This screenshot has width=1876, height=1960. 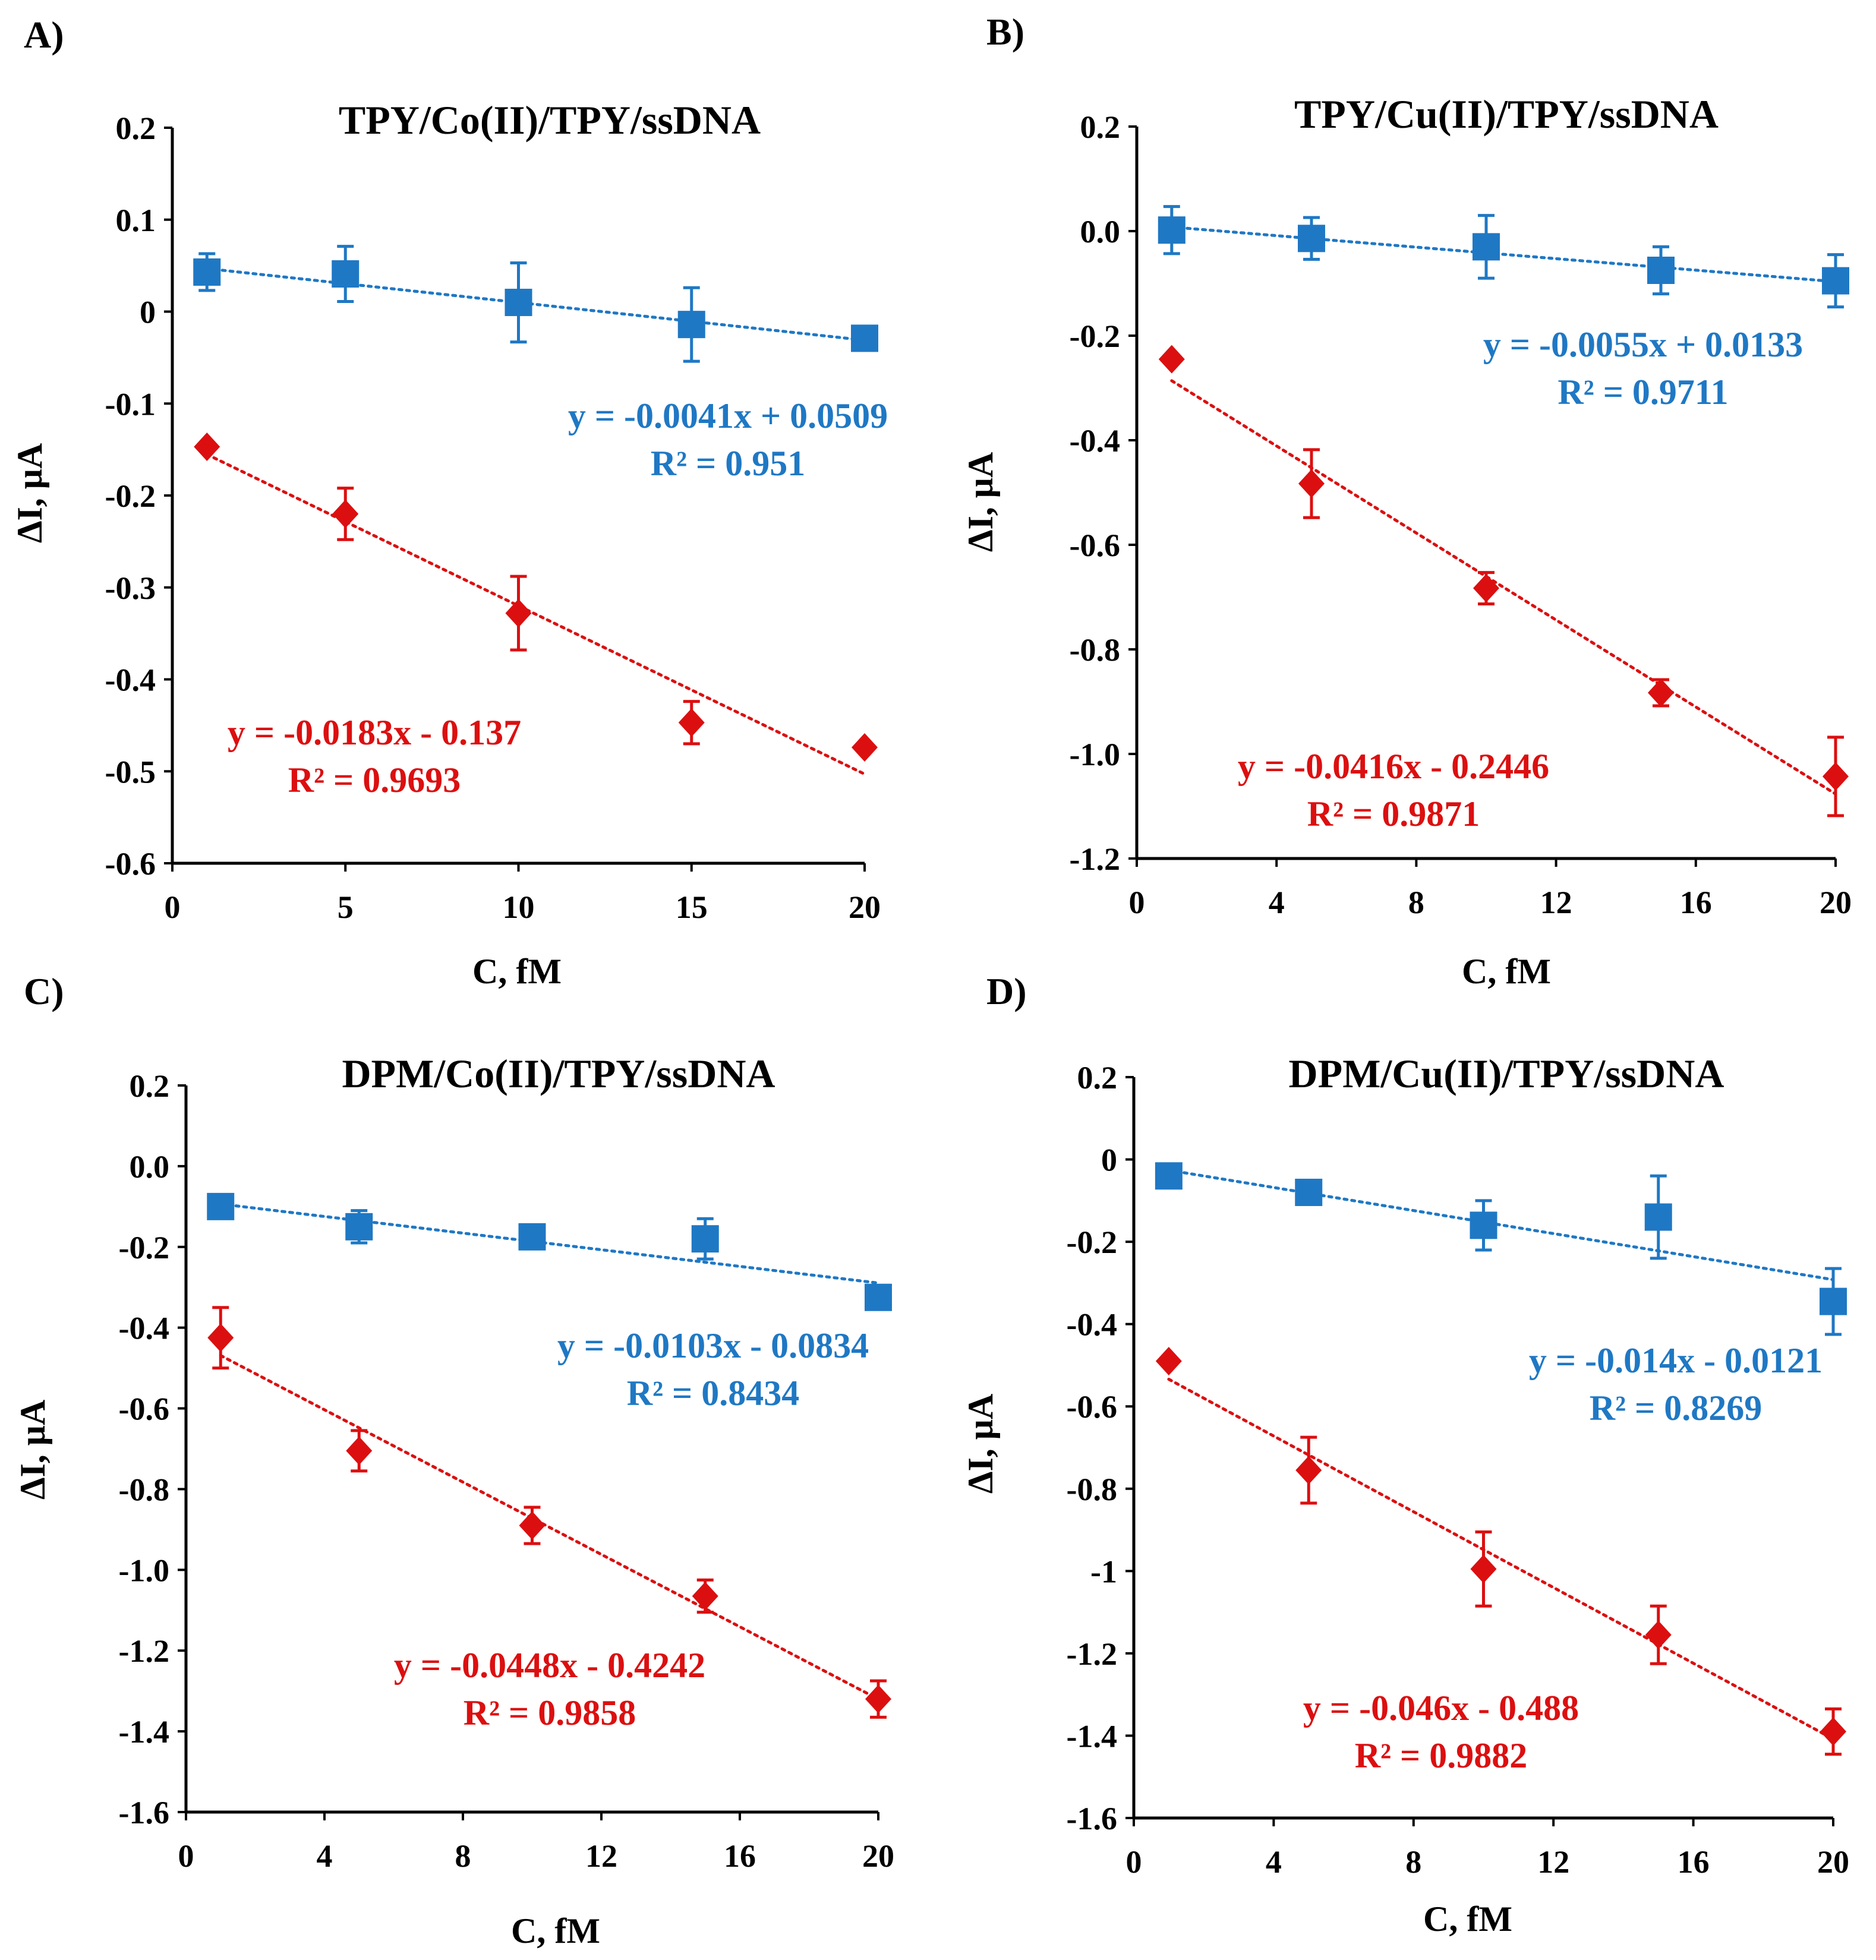 What do you see at coordinates (136, 220) in the screenshot?
I see `y-tick-label: 0.1` at bounding box center [136, 220].